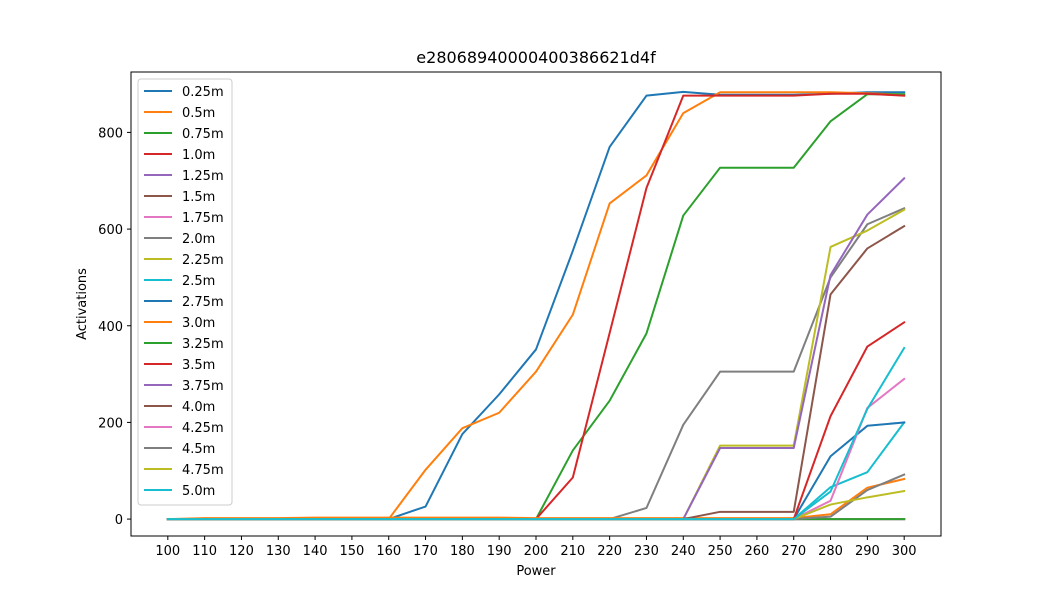  I want to click on x-tick-label: 200, so click(536, 551).